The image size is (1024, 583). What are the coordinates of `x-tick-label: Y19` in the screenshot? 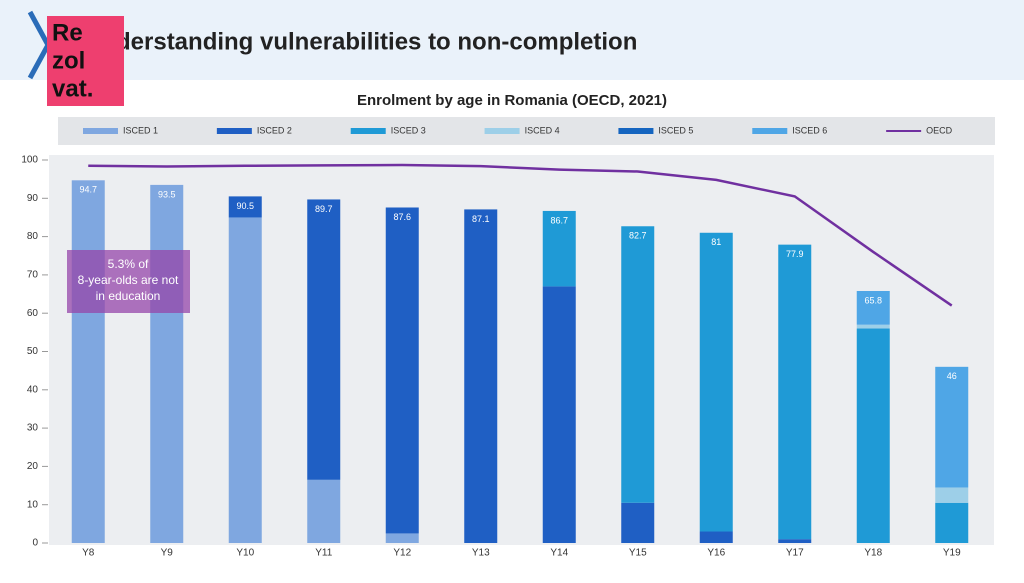 It's located at (952, 553).